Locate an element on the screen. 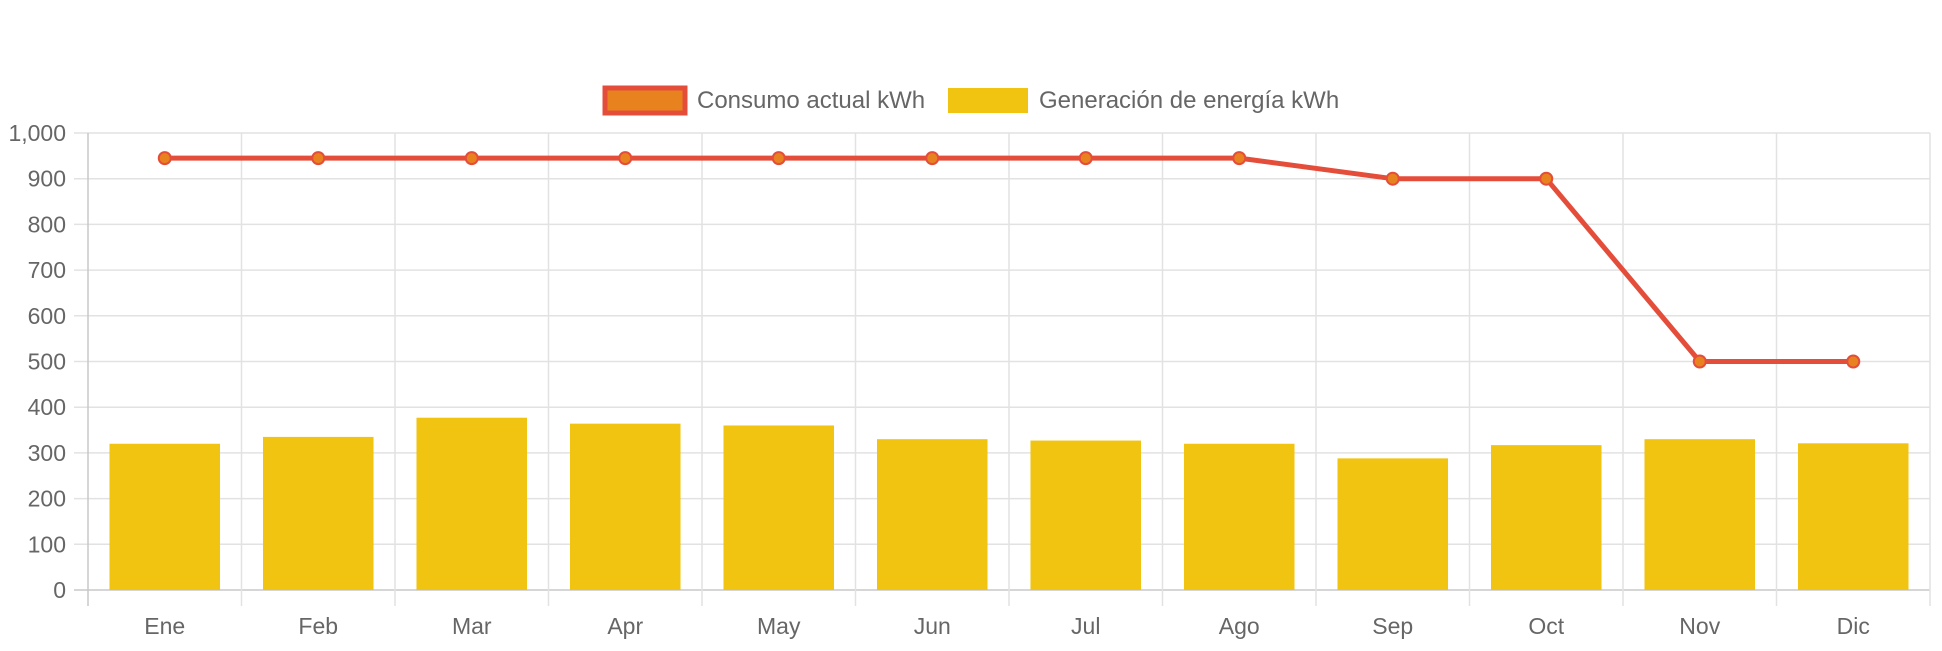  bar-jun is located at coordinates (932, 514).